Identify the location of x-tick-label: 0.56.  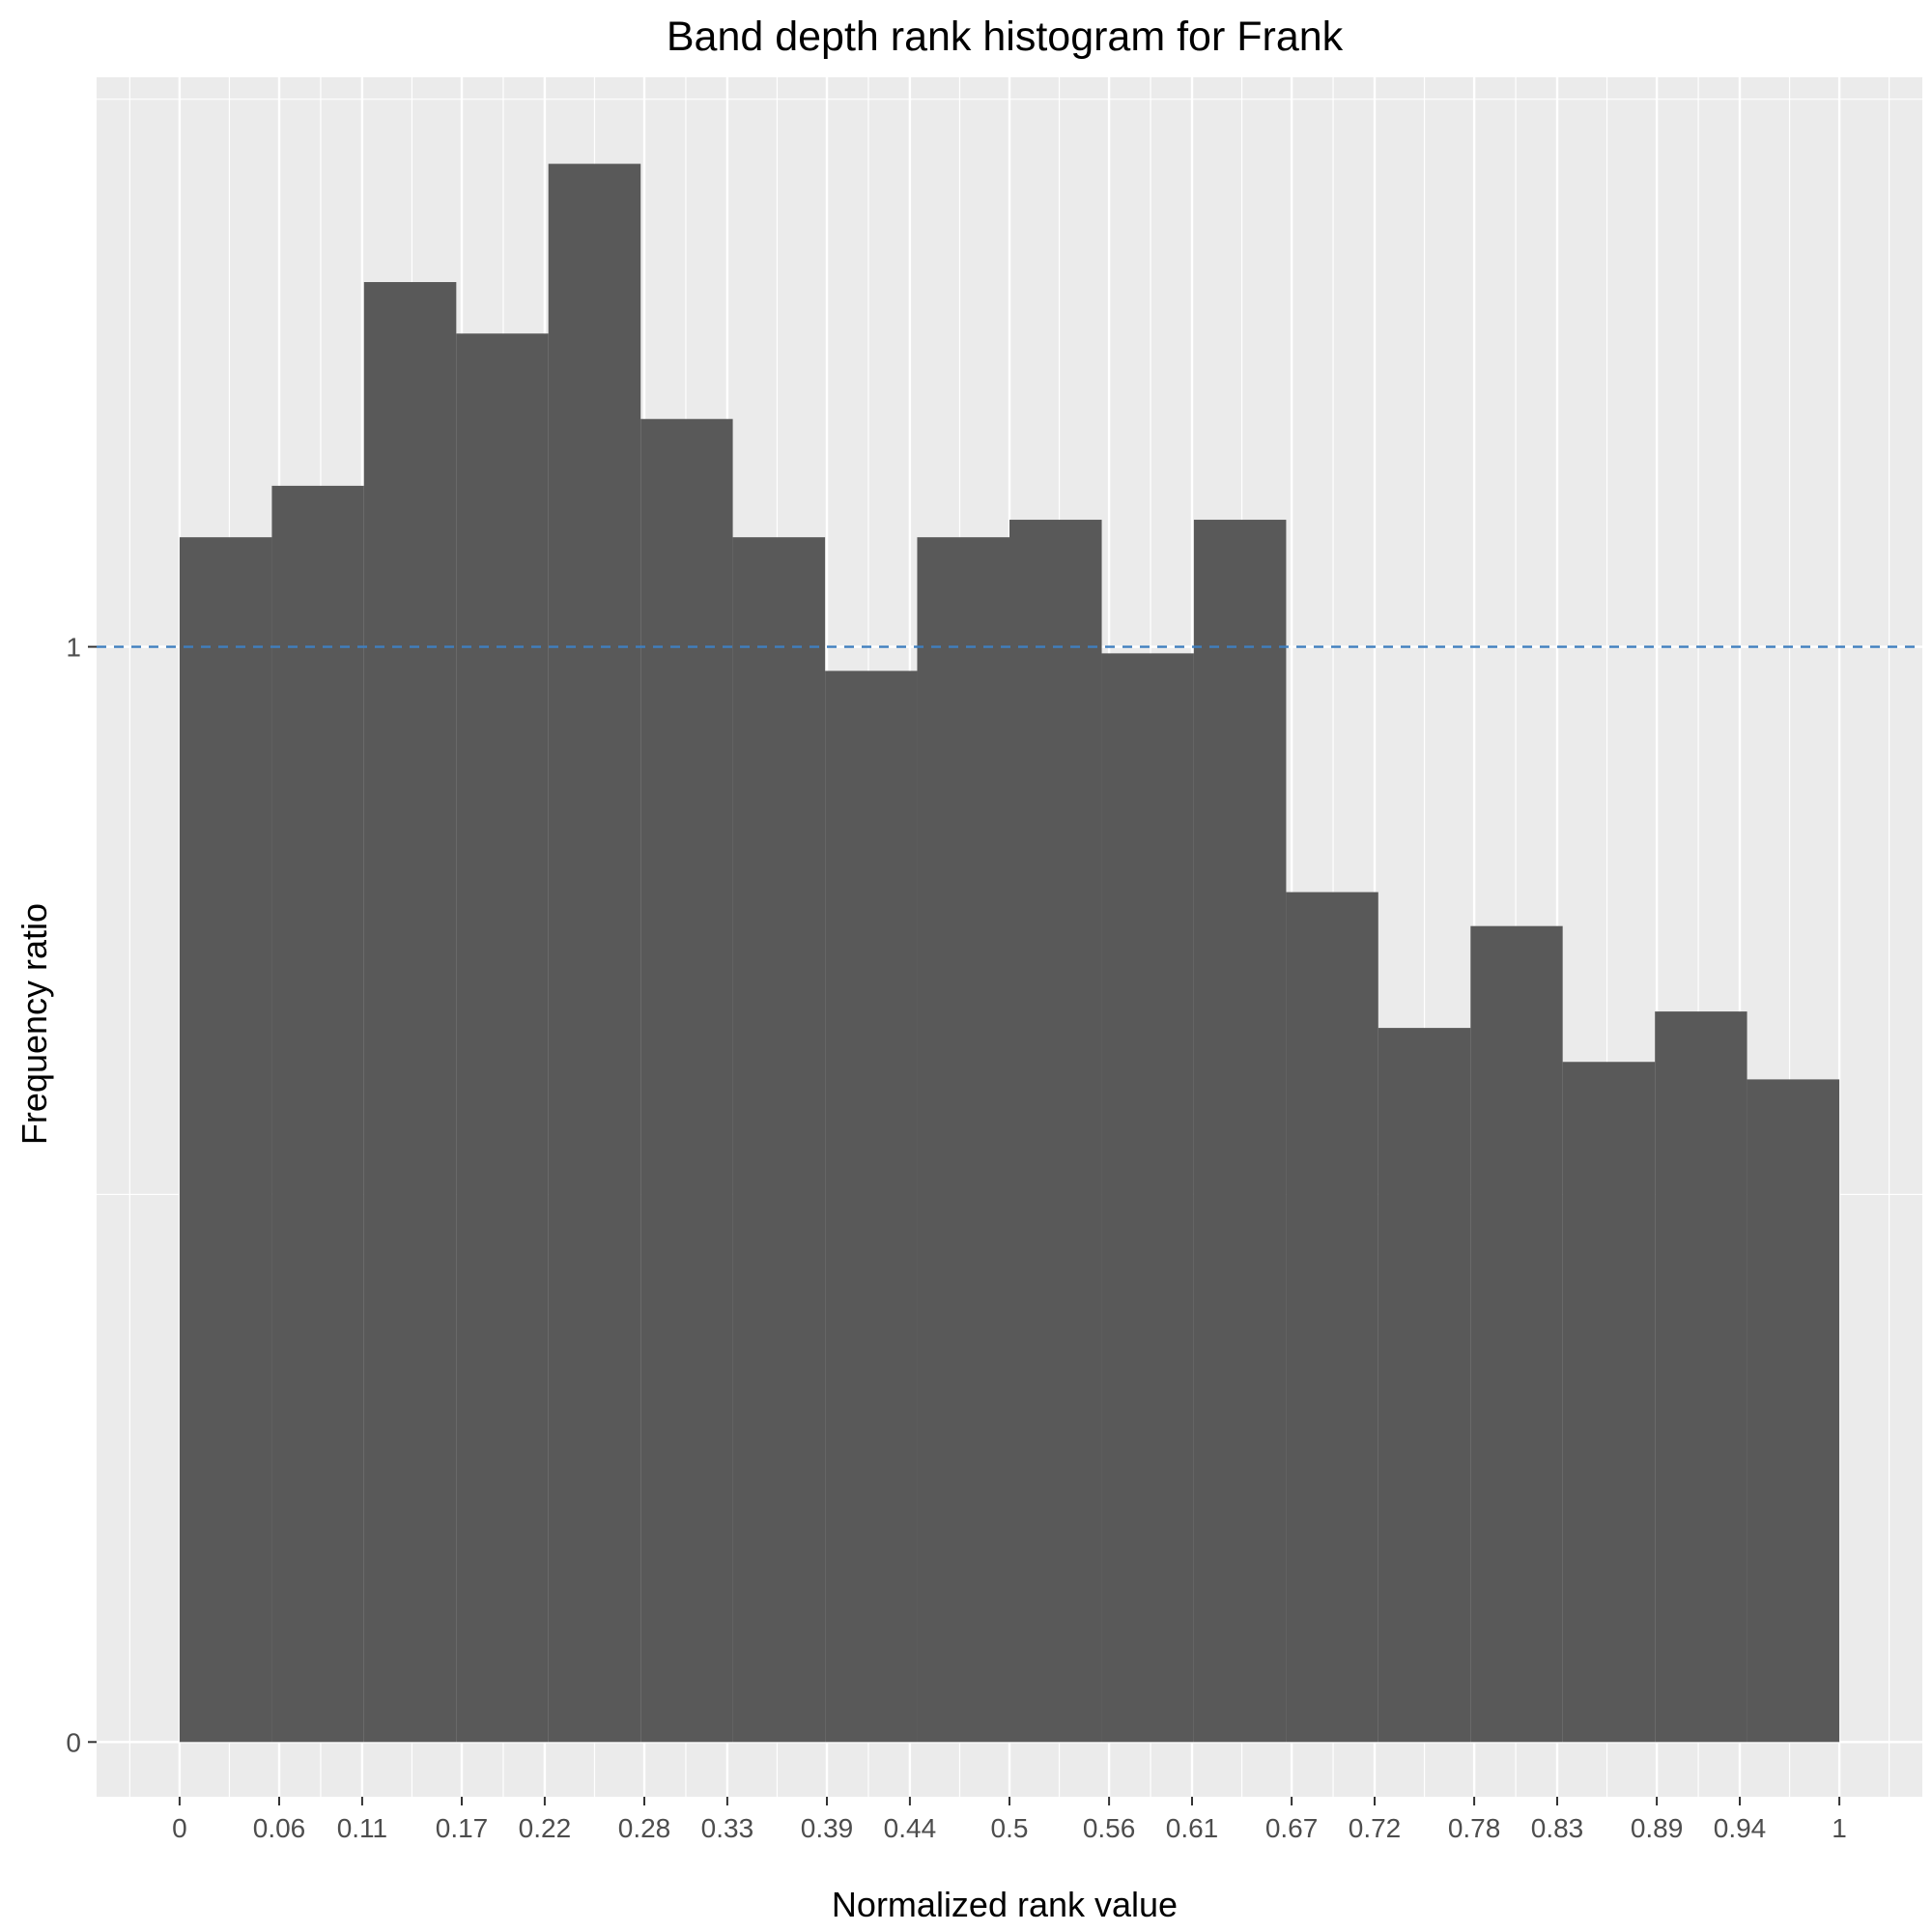
(1109, 1828).